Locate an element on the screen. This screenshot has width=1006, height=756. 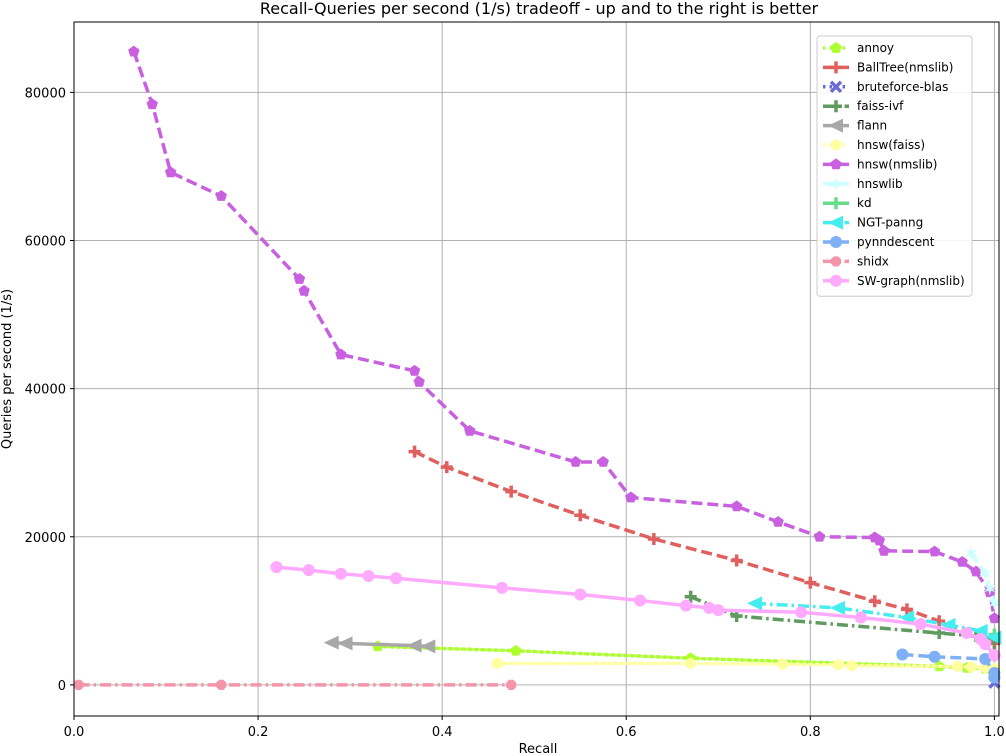
legend-label-annoy: annoy is located at coordinates (875, 48).